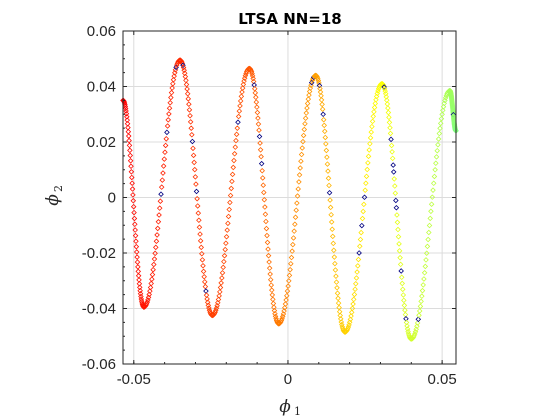 The image size is (560, 420). What do you see at coordinates (99, 253) in the screenshot?
I see `y-tick-label: -0.02` at bounding box center [99, 253].